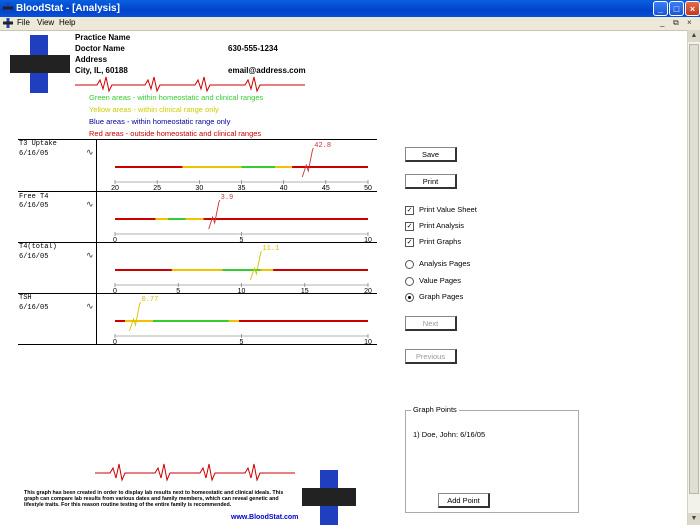 Image resolution: width=700 pixels, height=525 pixels. Describe the element at coordinates (91, 59) in the screenshot. I see `practice-address: Address` at that location.